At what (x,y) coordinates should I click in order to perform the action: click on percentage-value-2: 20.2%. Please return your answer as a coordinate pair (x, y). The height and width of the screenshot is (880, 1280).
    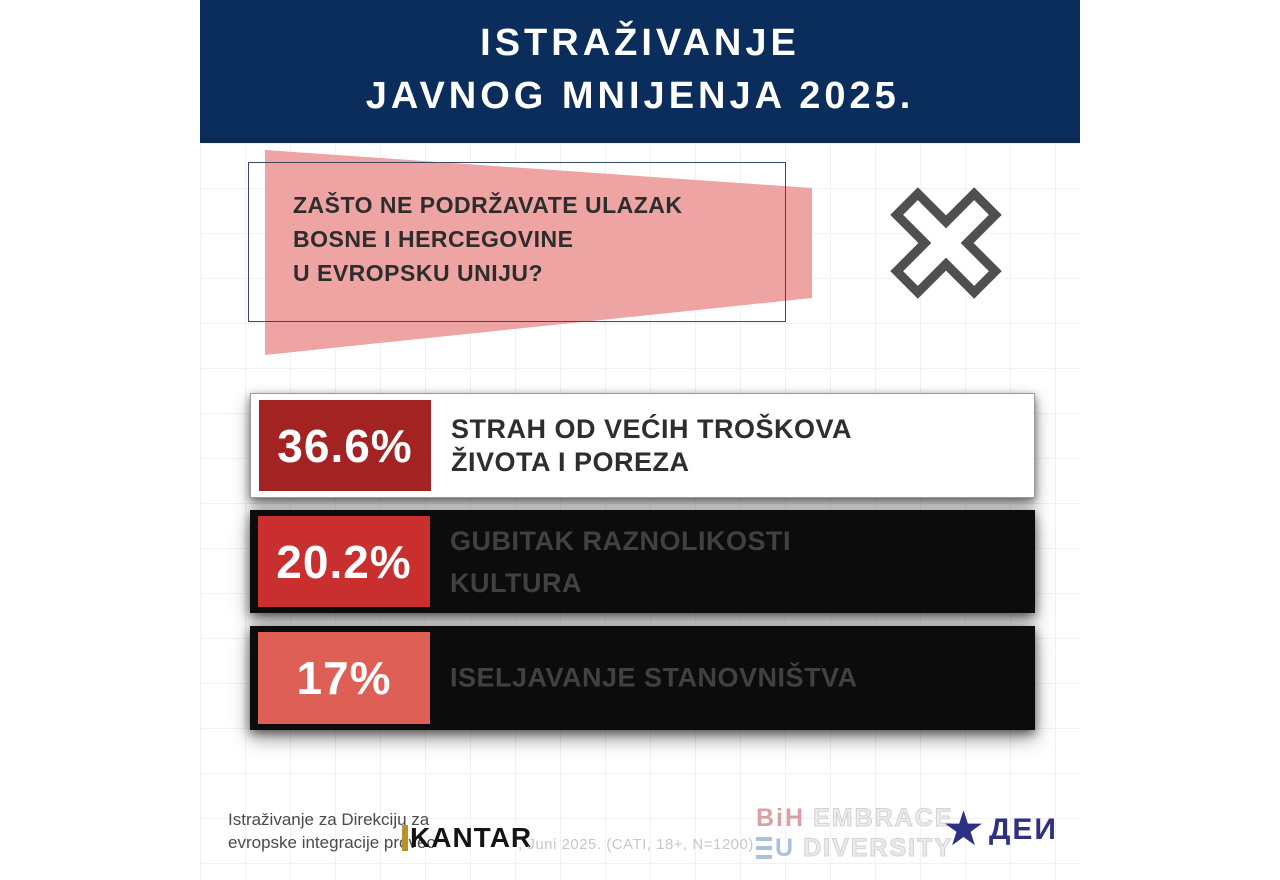
    Looking at the image, I should click on (344, 561).